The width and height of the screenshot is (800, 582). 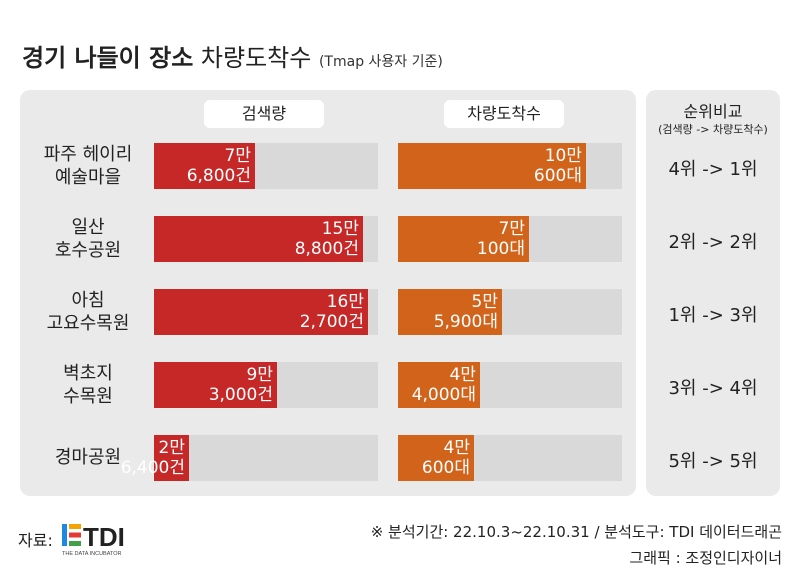 What do you see at coordinates (484, 302) in the screenshot?
I see `arrivals-value-line1: 5만` at bounding box center [484, 302].